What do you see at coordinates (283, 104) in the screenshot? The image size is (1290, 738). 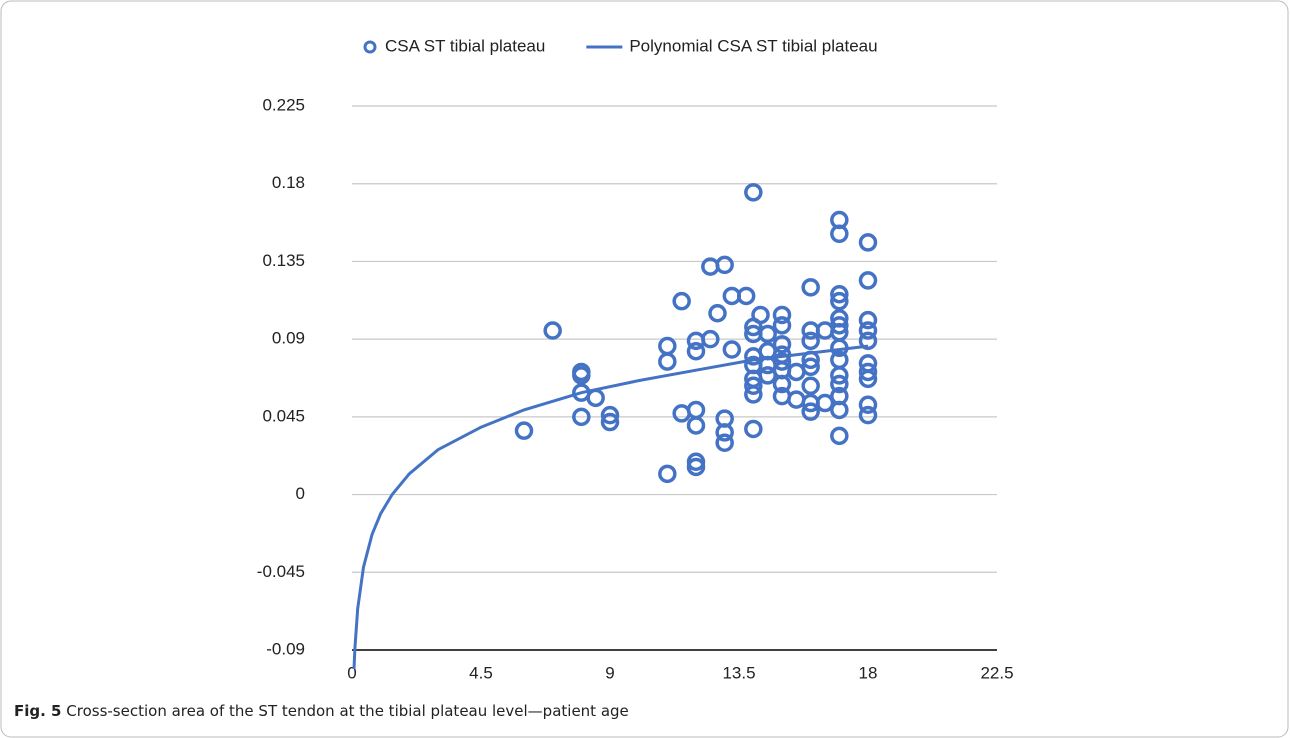 I see `y-tick-label: 0.225` at bounding box center [283, 104].